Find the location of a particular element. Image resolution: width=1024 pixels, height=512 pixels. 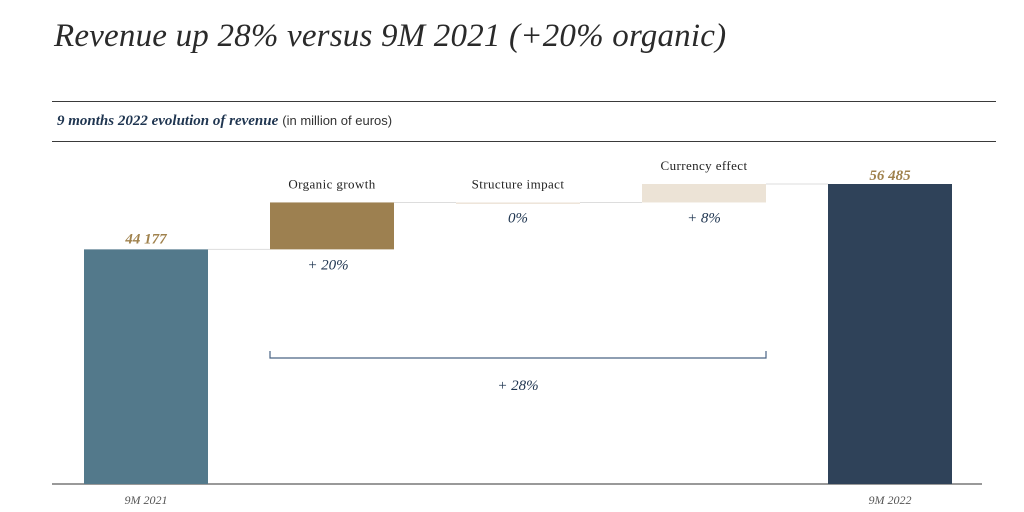

value-label-end: 56 485 is located at coordinates (890, 176).